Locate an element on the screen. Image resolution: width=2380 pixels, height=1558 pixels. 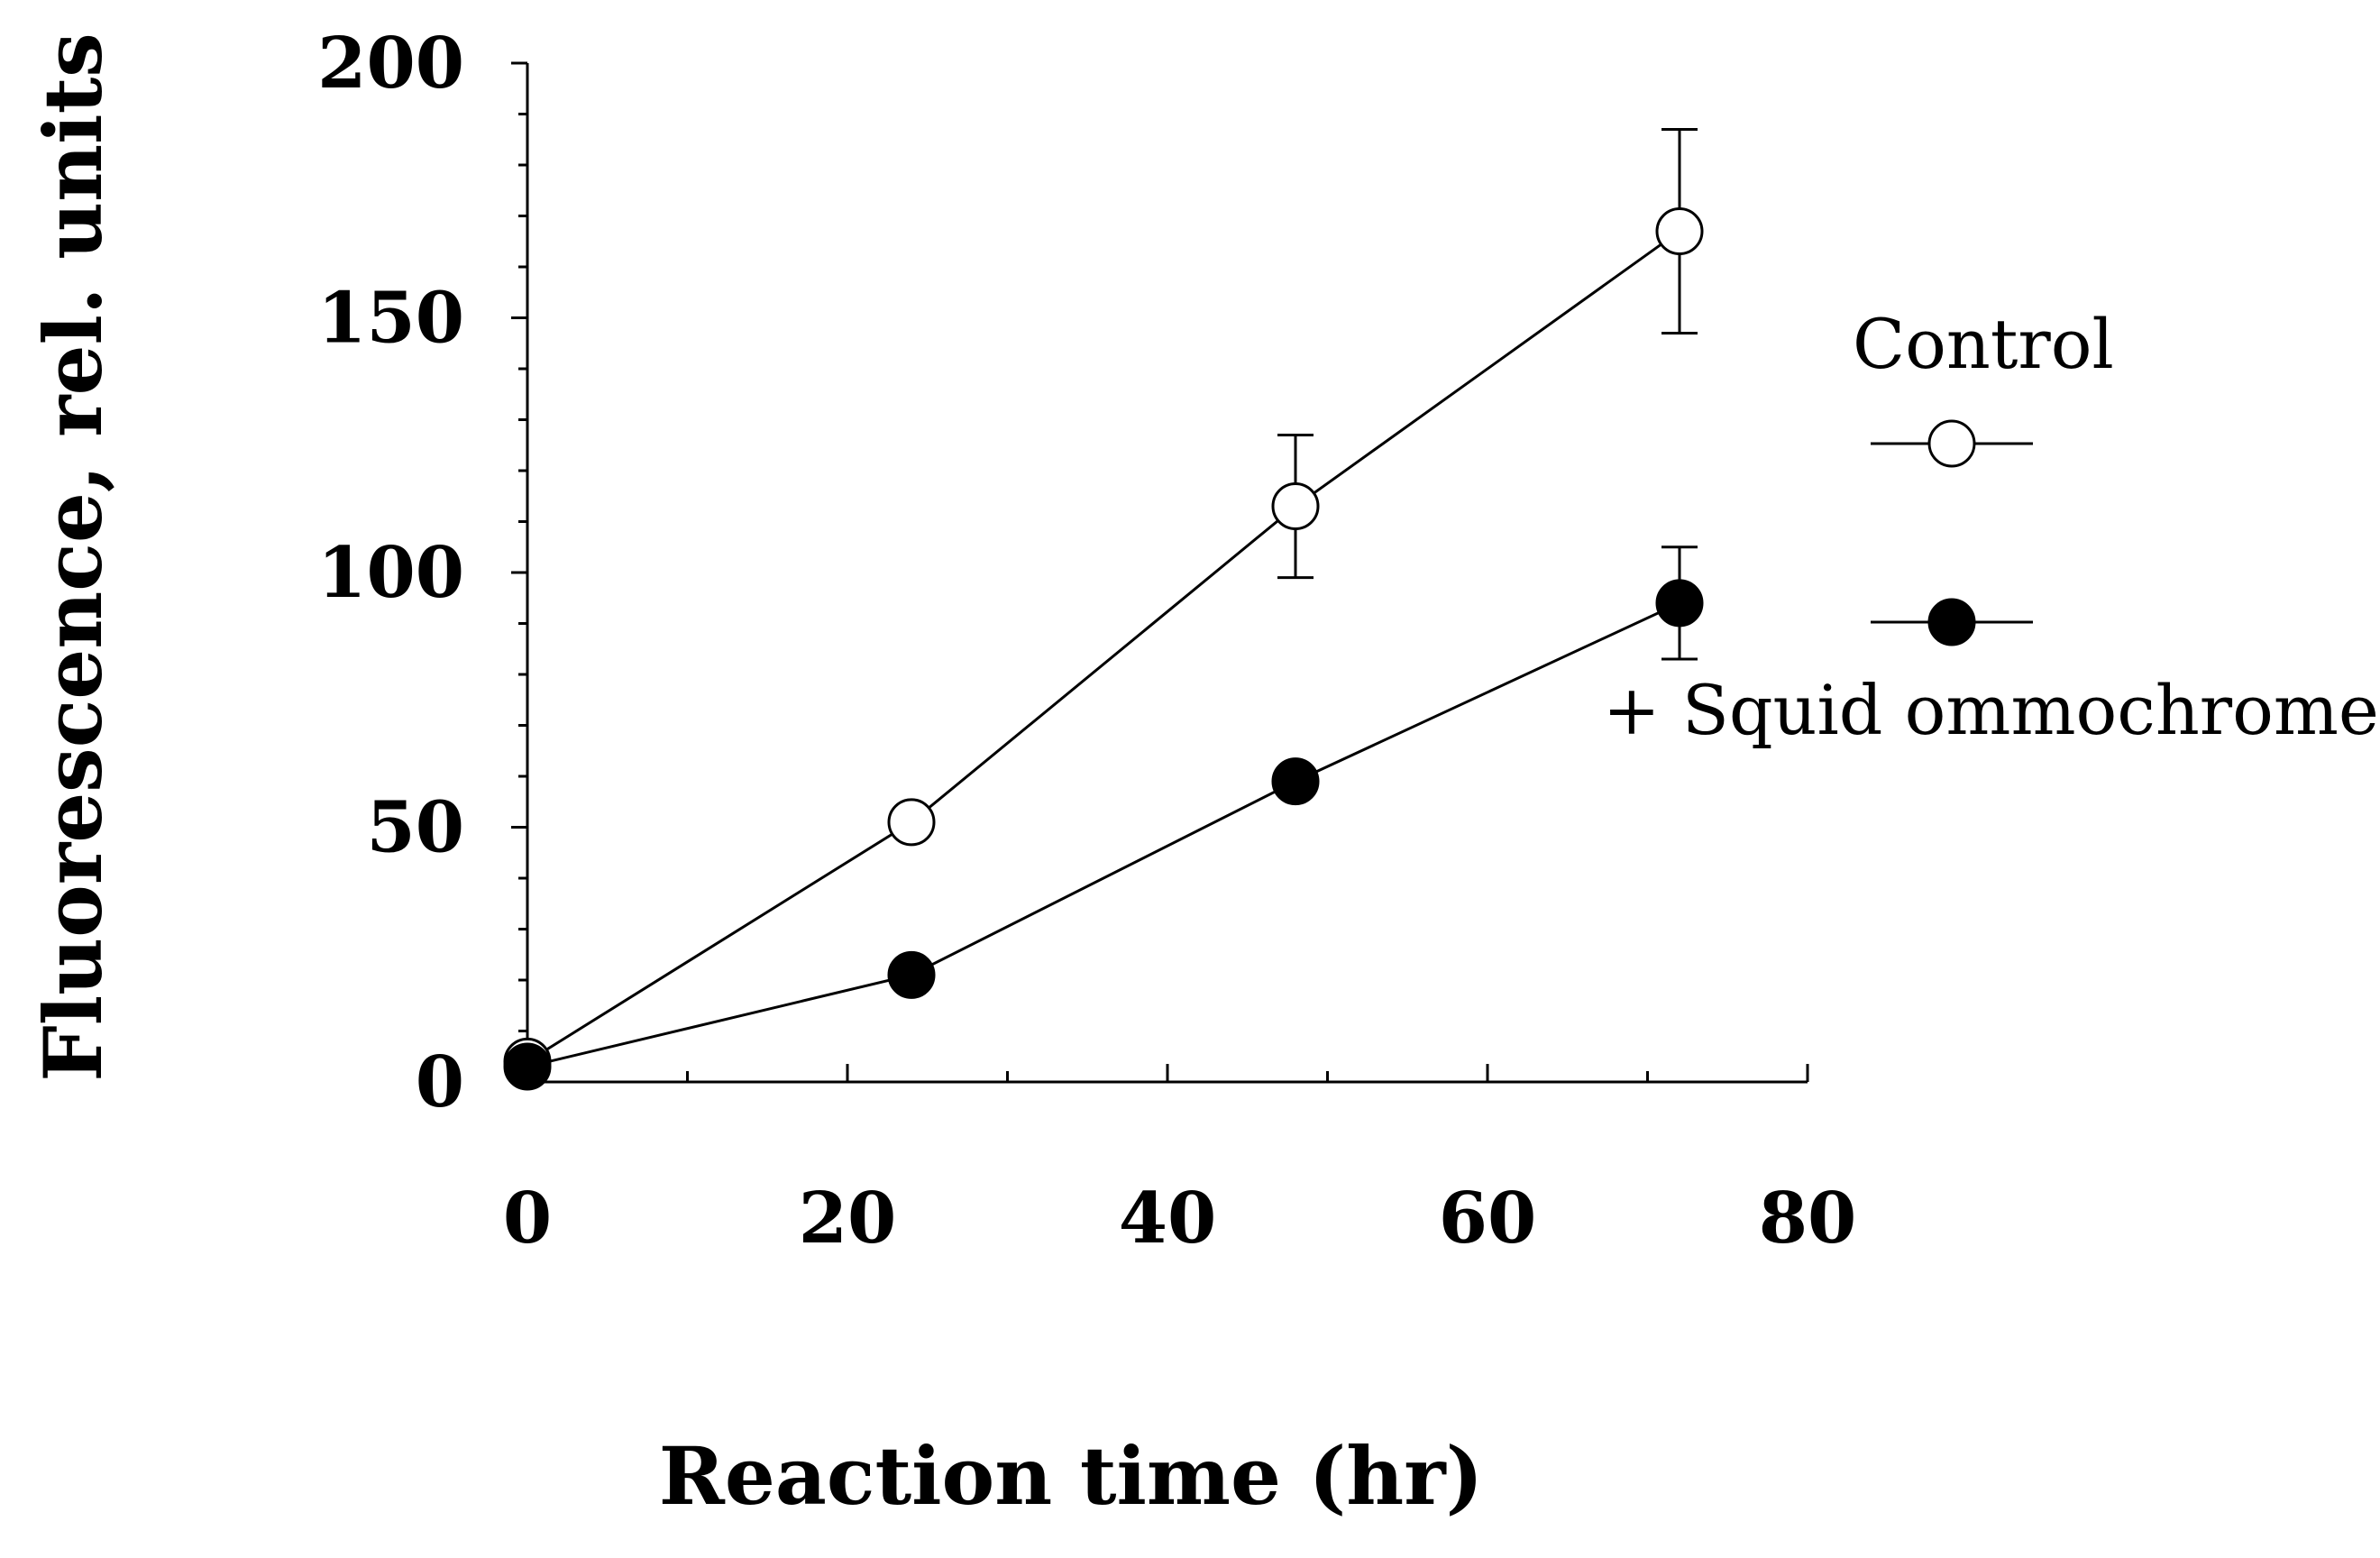
x-axis-title: Reaction time (hr) is located at coordinates (1071, 1476).